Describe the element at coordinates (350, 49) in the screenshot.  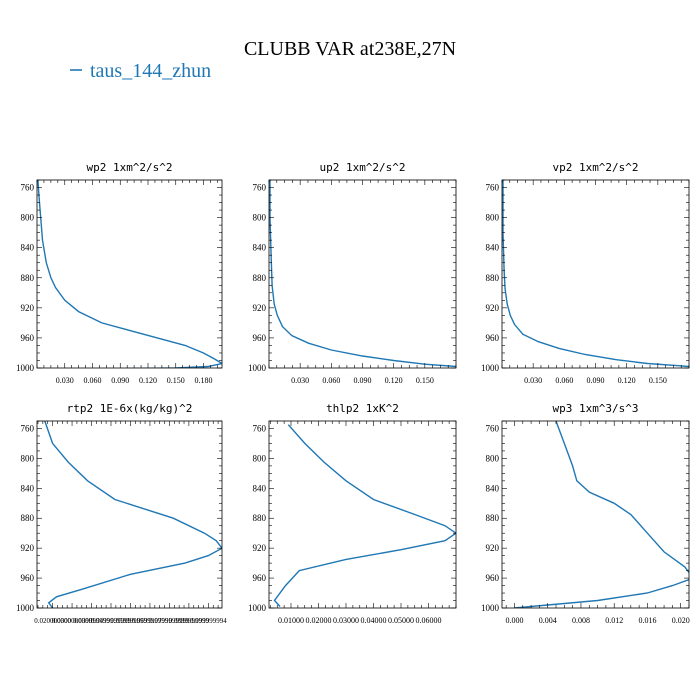
I see `figure-title: CLUBB VAR at238E,27N` at that location.